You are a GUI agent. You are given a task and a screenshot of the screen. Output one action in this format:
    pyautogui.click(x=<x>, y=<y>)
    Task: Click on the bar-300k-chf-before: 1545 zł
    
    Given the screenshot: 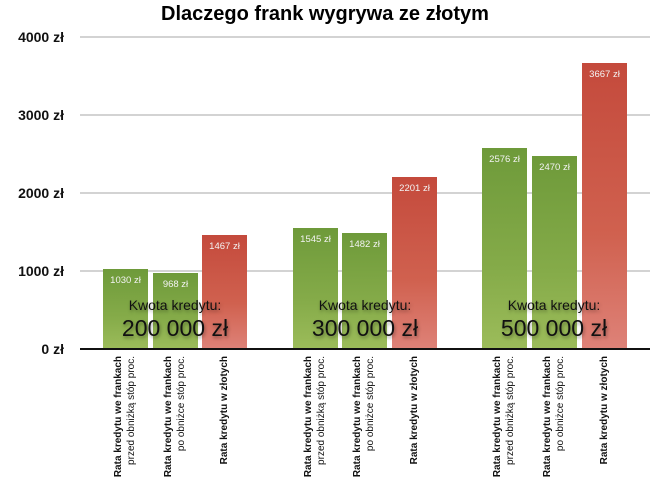 What is the action you would take?
    pyautogui.click(x=315, y=288)
    